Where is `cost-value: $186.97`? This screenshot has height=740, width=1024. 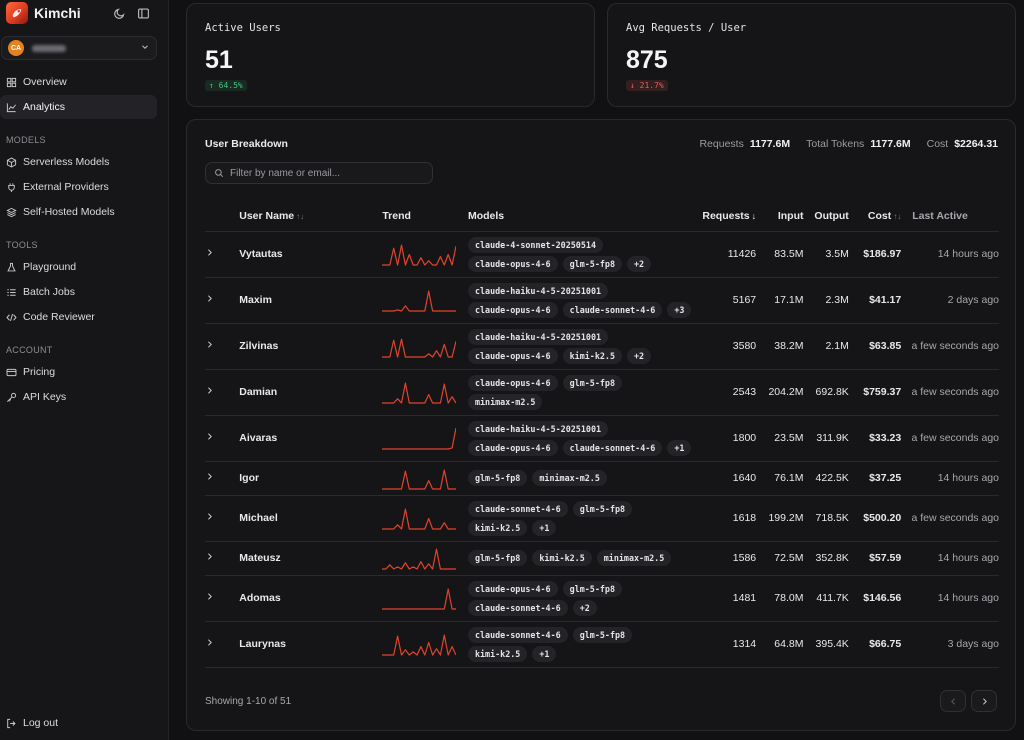
cost-value: $186.97 is located at coordinates (875, 254).